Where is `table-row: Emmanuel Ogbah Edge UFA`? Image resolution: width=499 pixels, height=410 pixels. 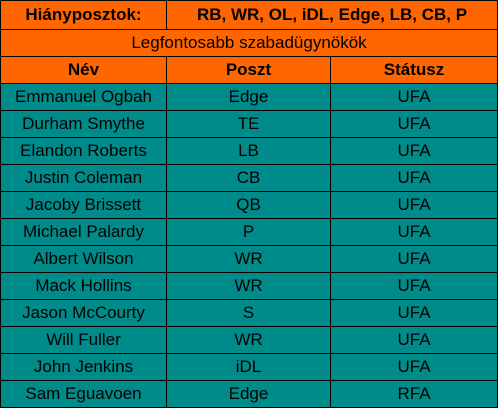 table-row: Emmanuel Ogbah Edge UFA is located at coordinates (249, 97).